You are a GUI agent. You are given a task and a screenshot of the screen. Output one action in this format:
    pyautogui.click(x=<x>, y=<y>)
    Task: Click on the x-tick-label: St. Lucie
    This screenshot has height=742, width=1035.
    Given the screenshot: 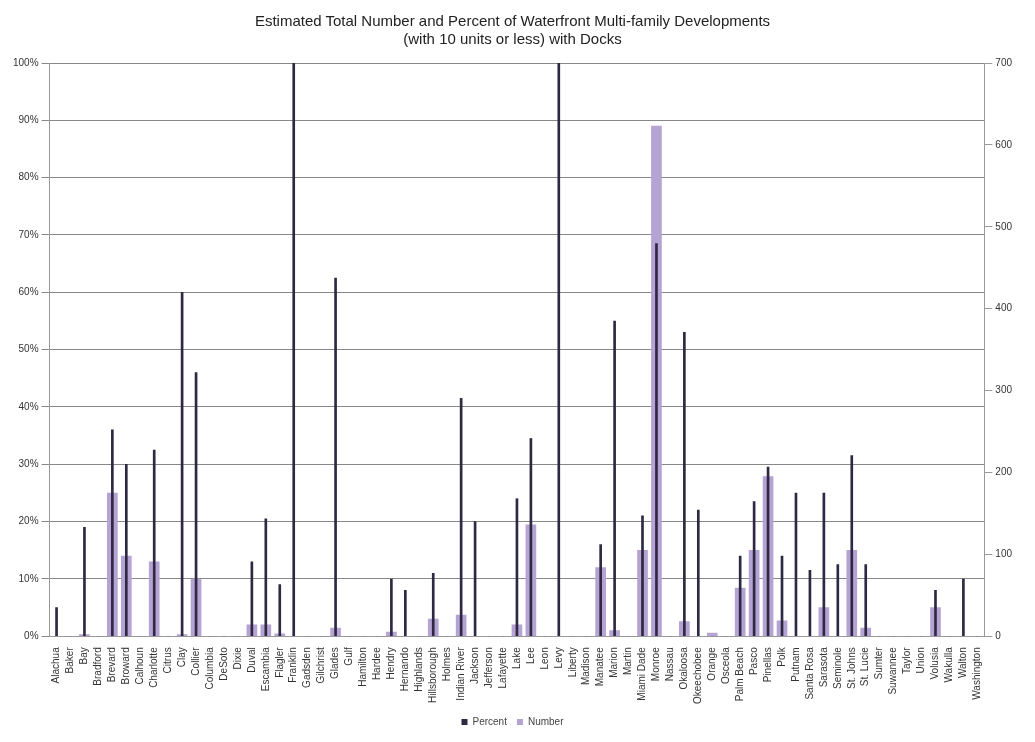 What is the action you would take?
    pyautogui.click(x=865, y=666)
    